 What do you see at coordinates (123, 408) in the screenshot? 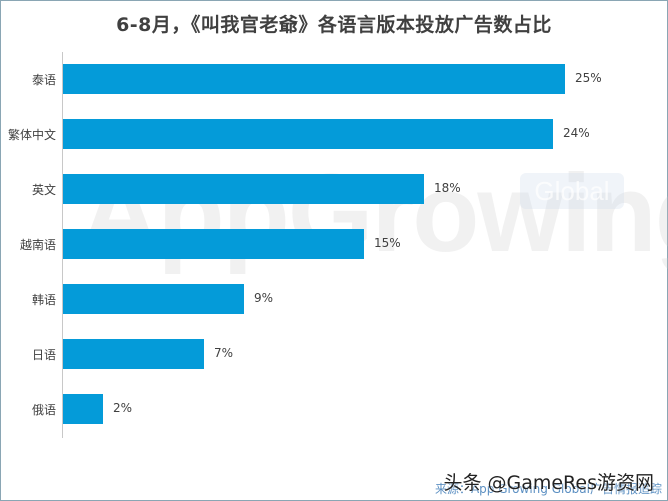
I see `value-label: 2%` at bounding box center [123, 408].